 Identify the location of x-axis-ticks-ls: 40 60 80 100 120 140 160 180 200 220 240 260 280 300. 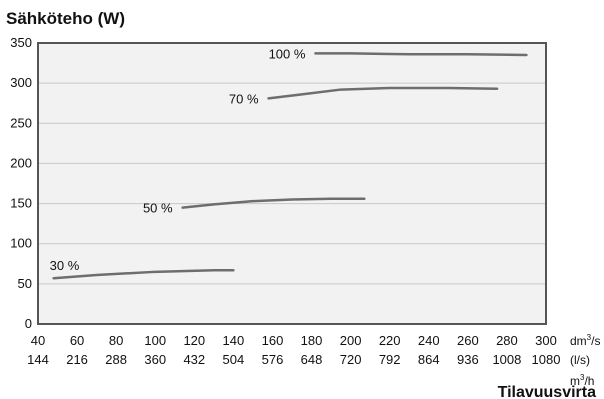
(294, 340).